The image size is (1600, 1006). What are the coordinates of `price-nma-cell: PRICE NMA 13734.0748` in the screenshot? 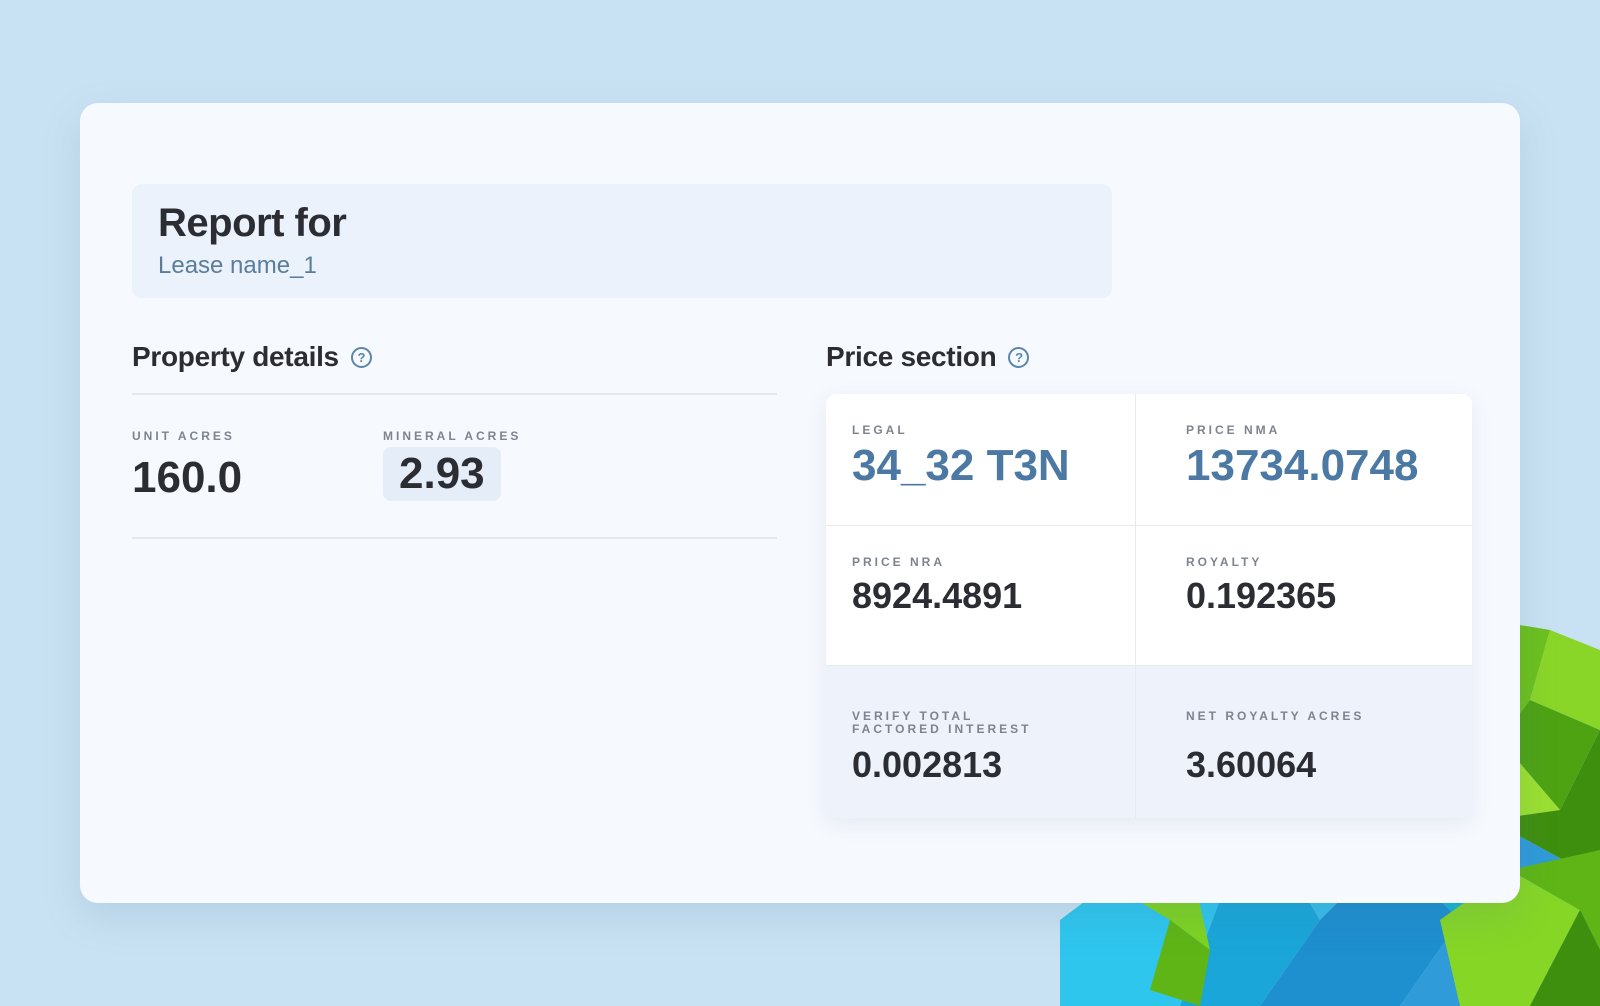 It's located at (1304, 460).